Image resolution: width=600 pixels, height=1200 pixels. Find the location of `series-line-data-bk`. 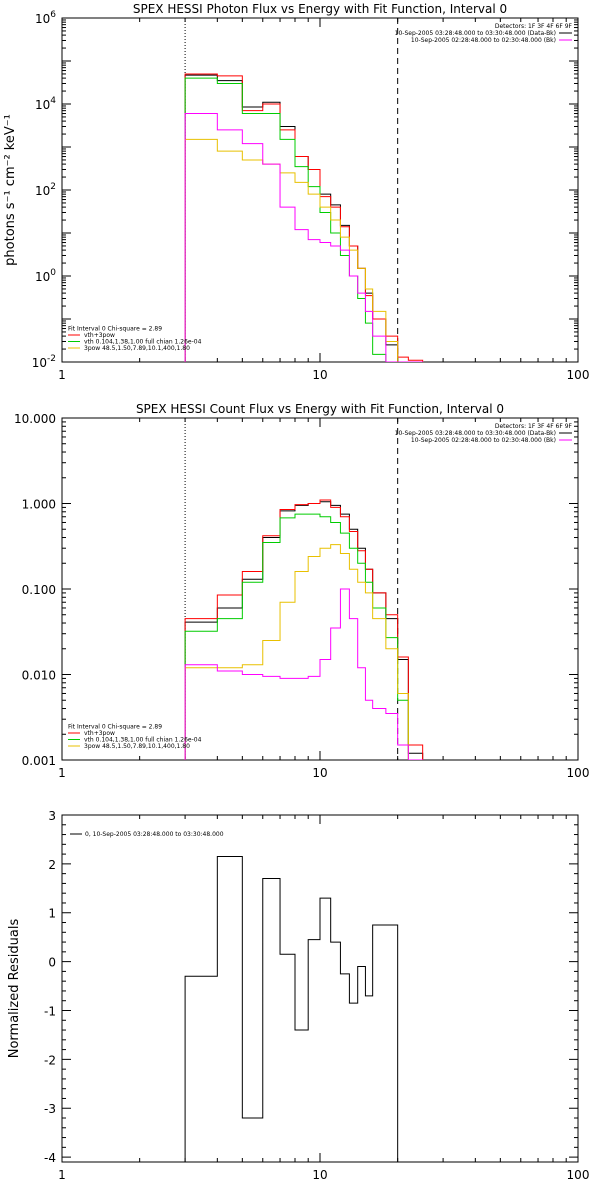

series-line-data-bk is located at coordinates (304, 630).